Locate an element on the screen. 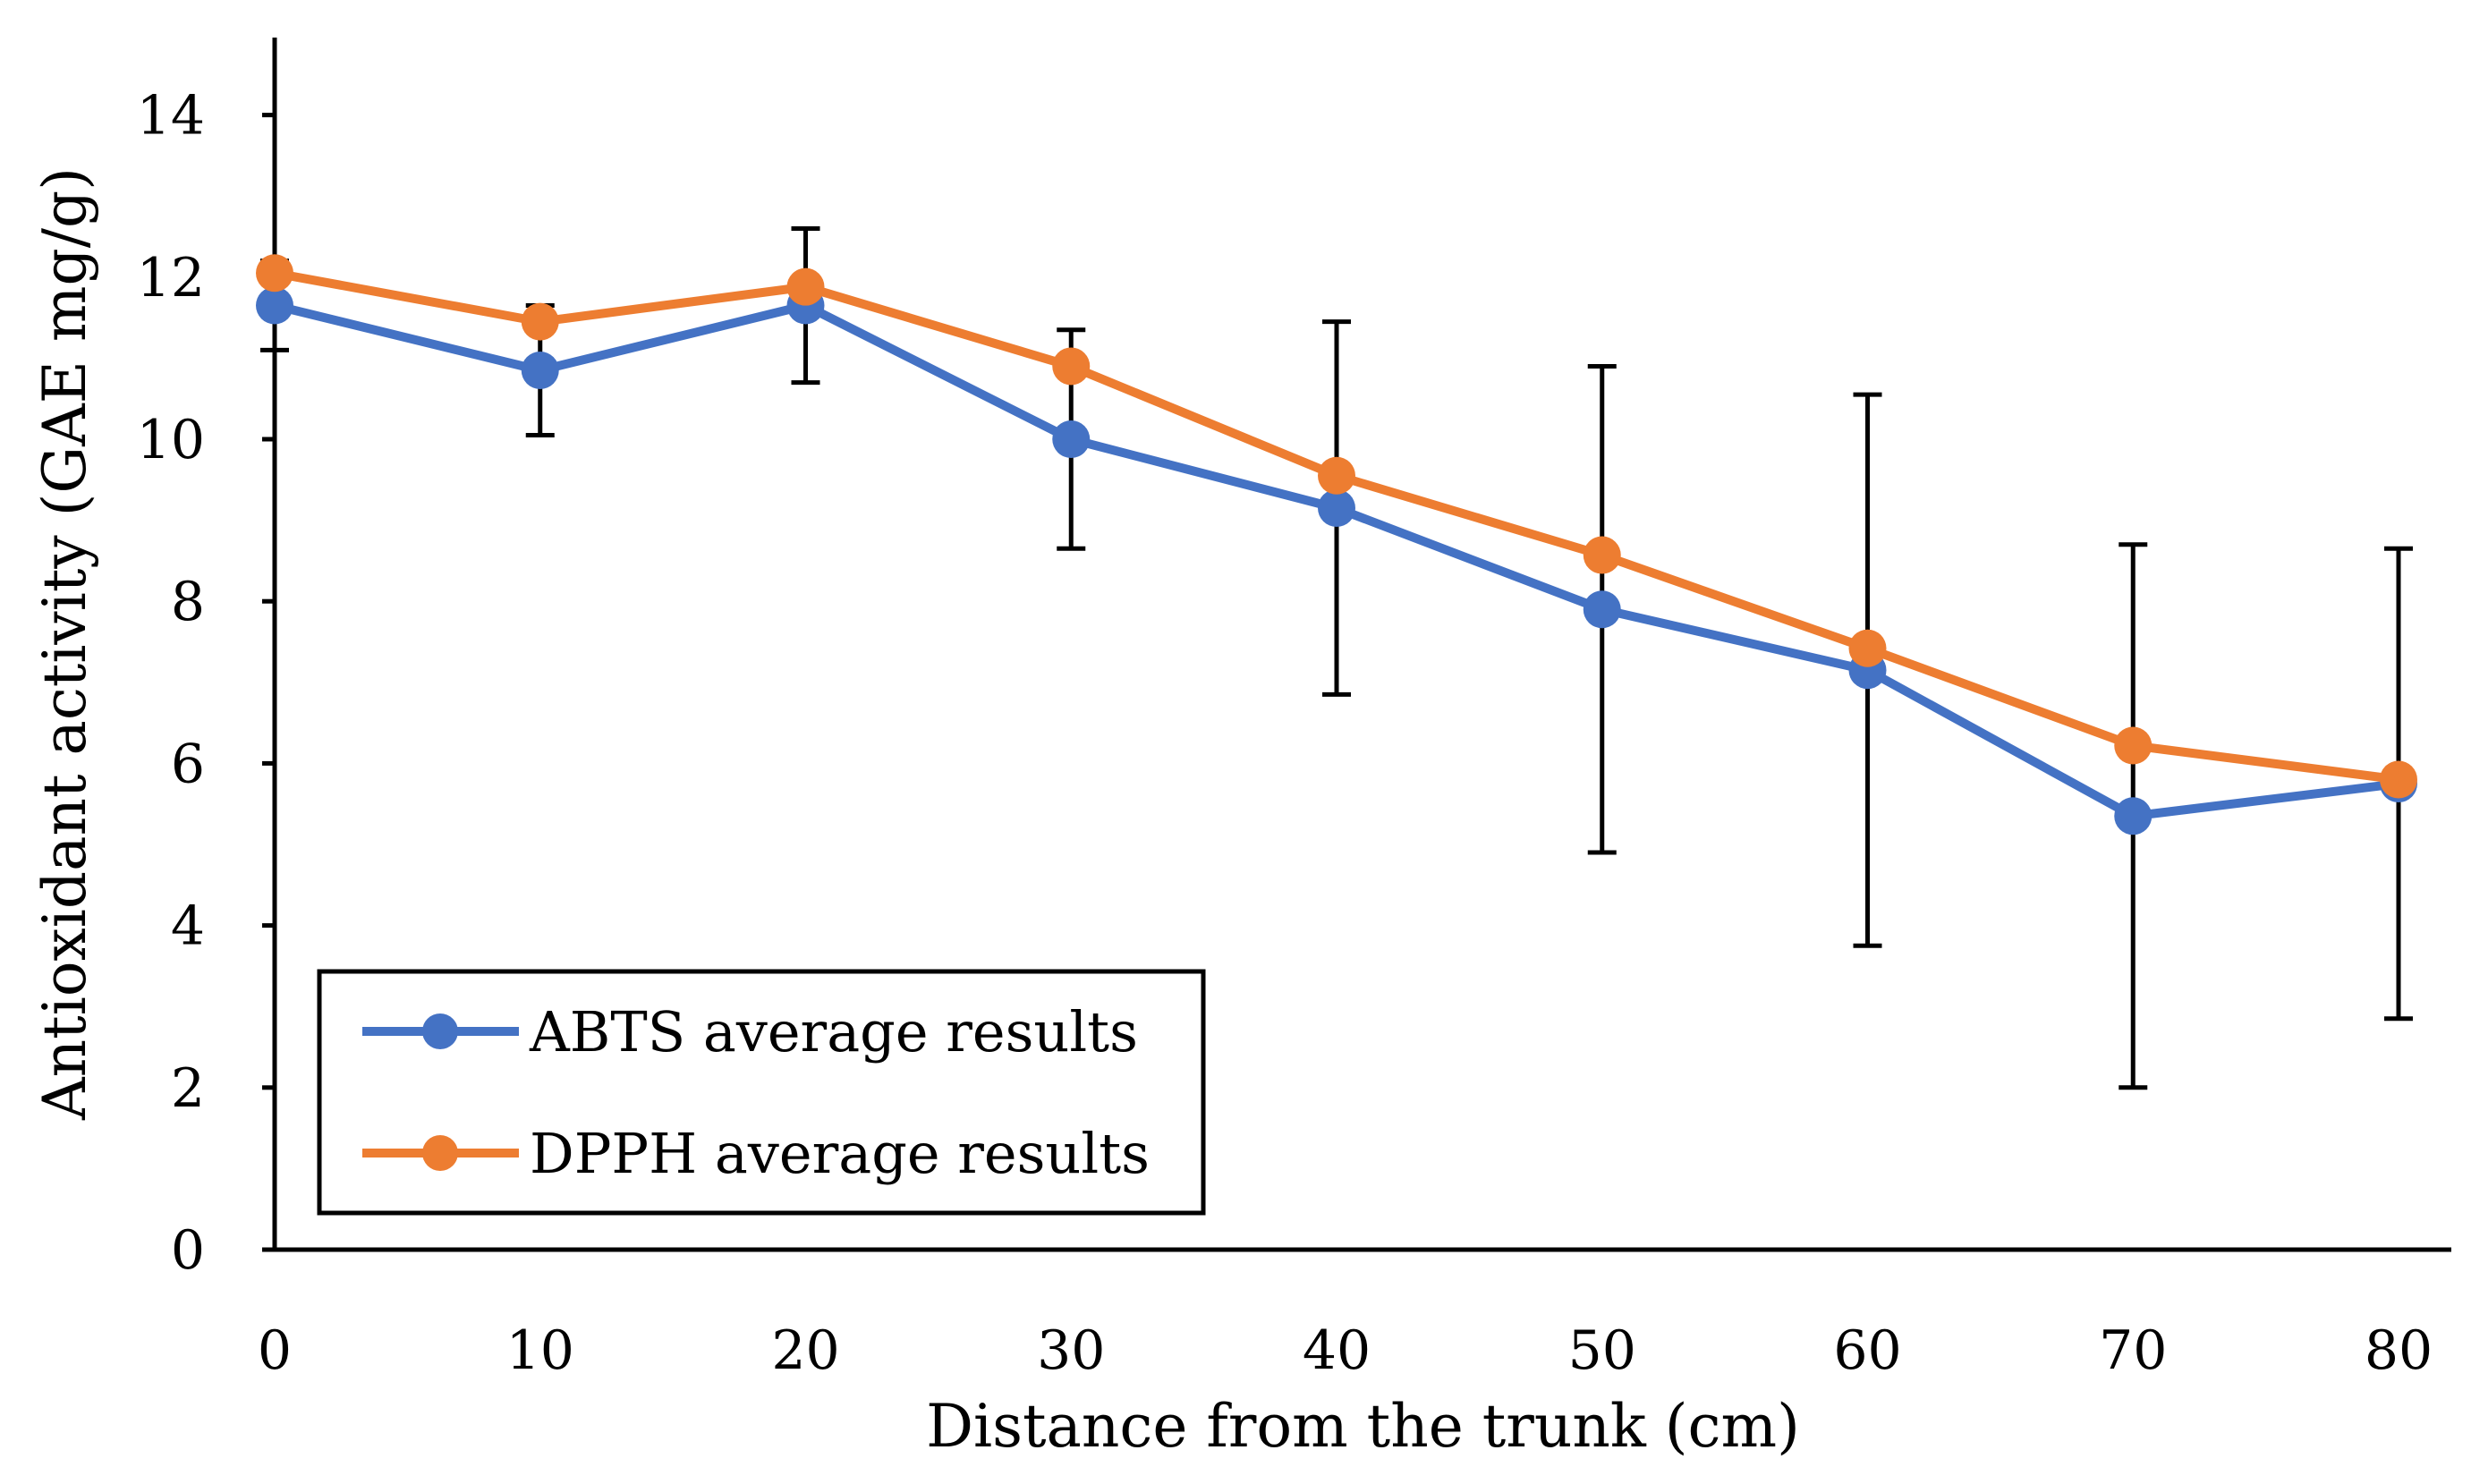 The width and height of the screenshot is (2488, 1484). legend-label-abts: ABTS average results is located at coordinates (833, 1031).